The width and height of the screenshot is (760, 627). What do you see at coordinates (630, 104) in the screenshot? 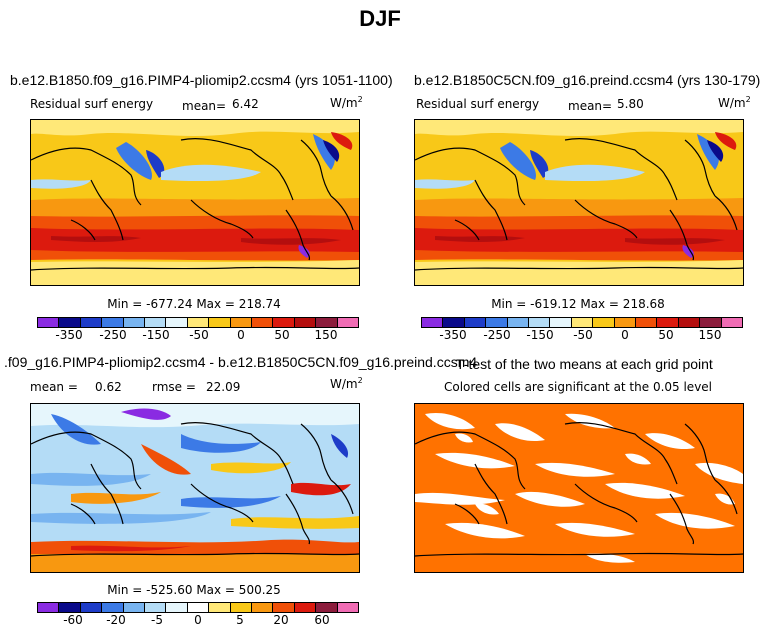
I see `panel2-mean-value: 5.80` at bounding box center [630, 104].